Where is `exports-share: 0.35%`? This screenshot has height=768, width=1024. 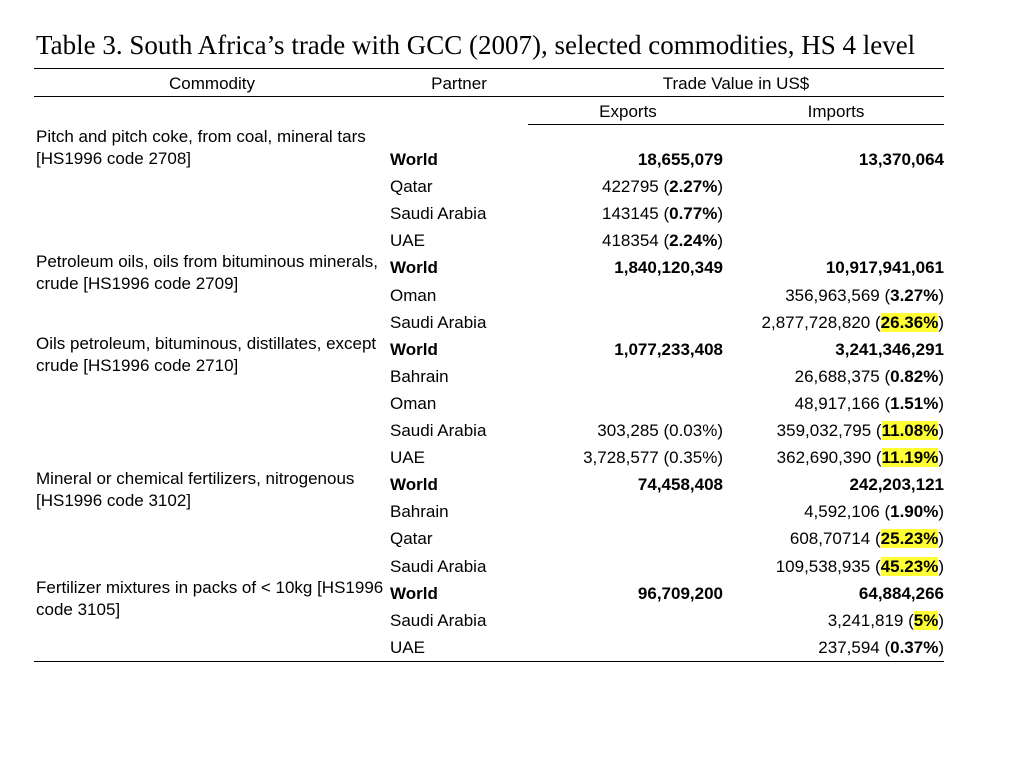
exports-share: 0.35% is located at coordinates (693, 458).